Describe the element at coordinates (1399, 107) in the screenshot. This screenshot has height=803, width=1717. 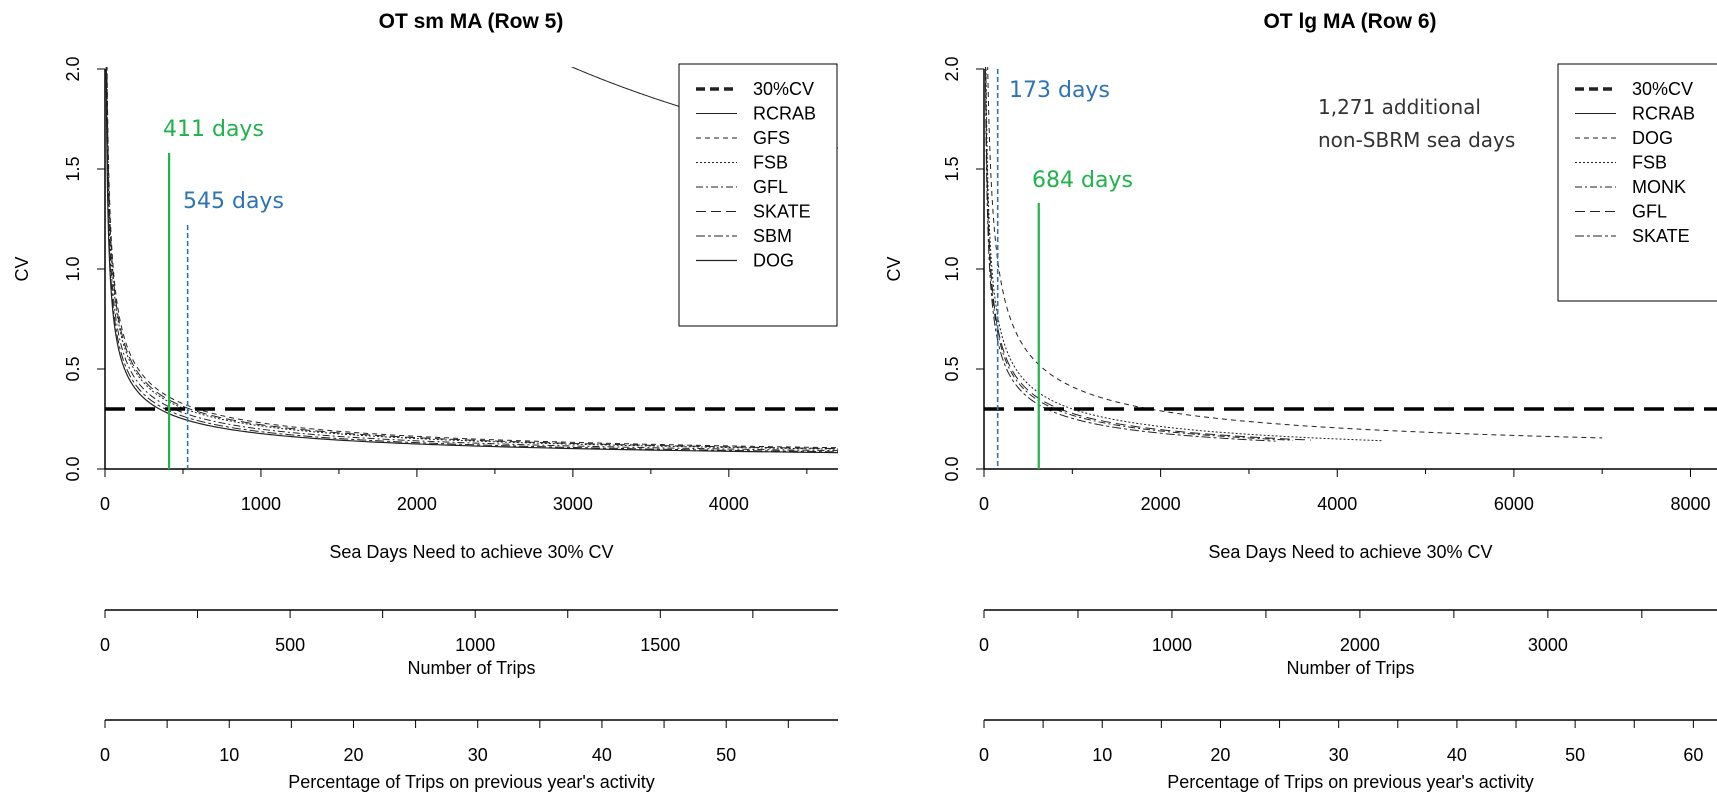
I see `annotation-note: 1,271 additional` at that location.